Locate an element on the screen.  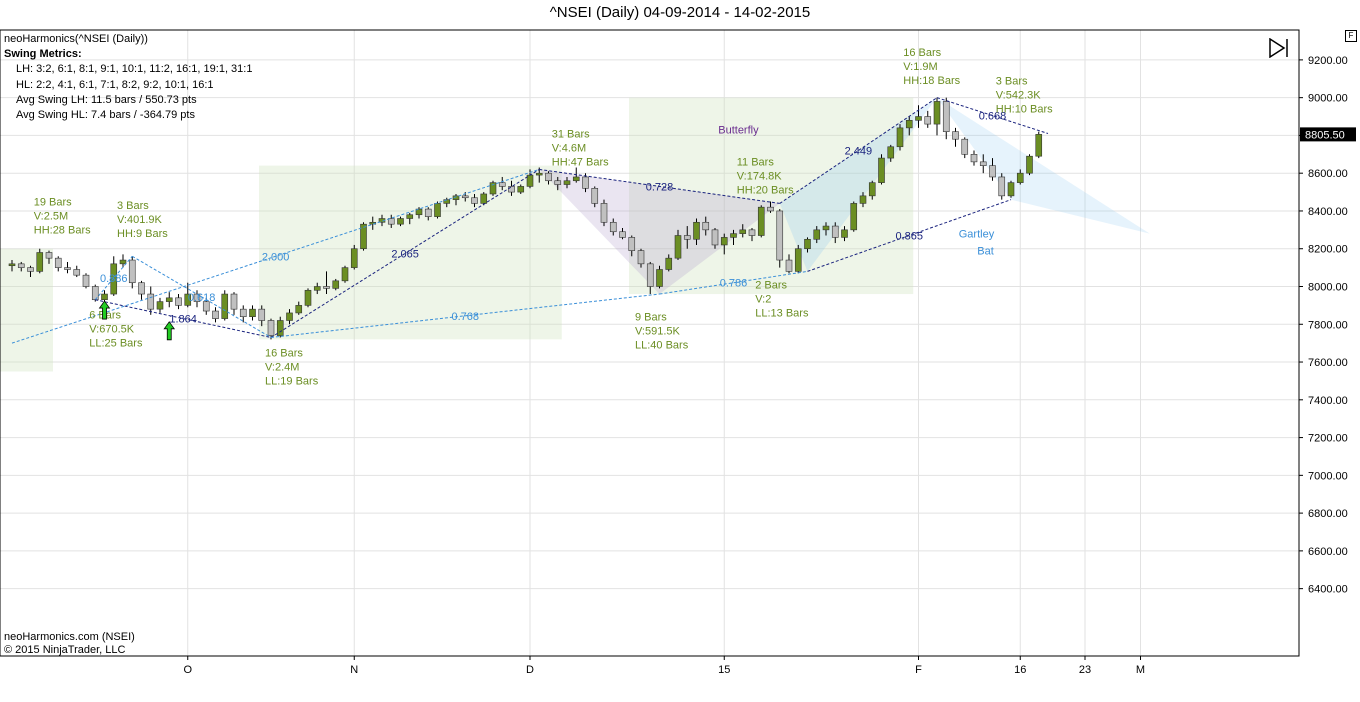
swing-annotation: V:2.4M is located at coordinates (282, 367).